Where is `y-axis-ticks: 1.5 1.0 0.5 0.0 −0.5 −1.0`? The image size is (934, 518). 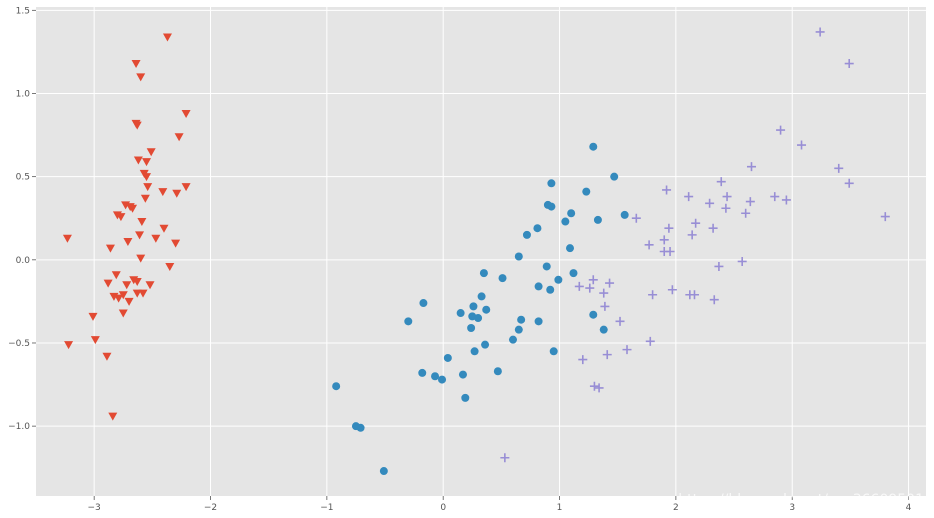 y-axis-ticks: 1.5 1.0 0.5 0.0 −0.5 −1.0 is located at coordinates (22, 219).